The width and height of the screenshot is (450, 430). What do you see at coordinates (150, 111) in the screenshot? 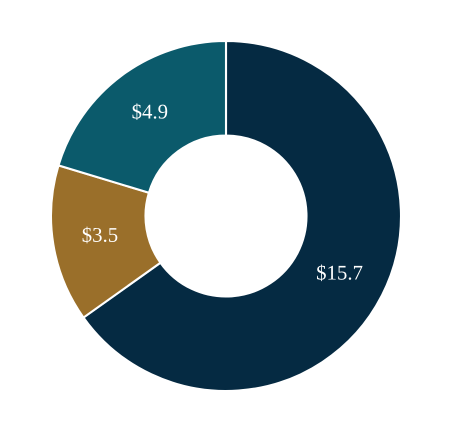
I see `data-label: $4.9` at bounding box center [150, 111].